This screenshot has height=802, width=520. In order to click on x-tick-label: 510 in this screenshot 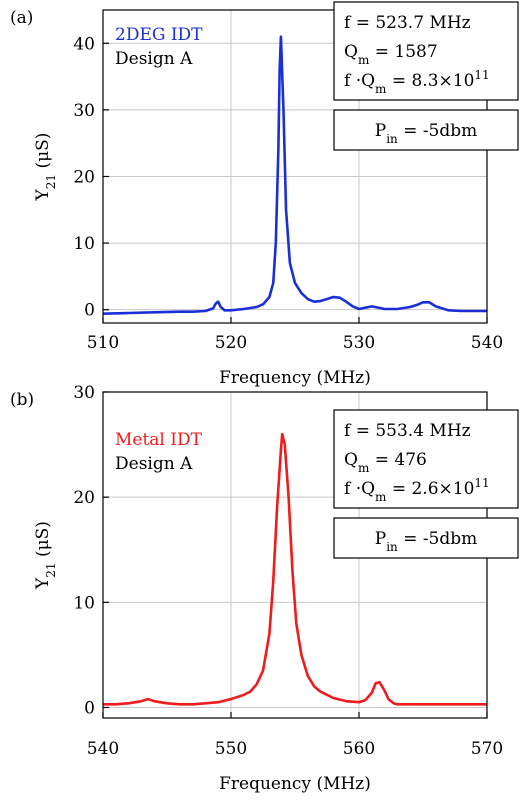, I will do `click(103, 343)`.